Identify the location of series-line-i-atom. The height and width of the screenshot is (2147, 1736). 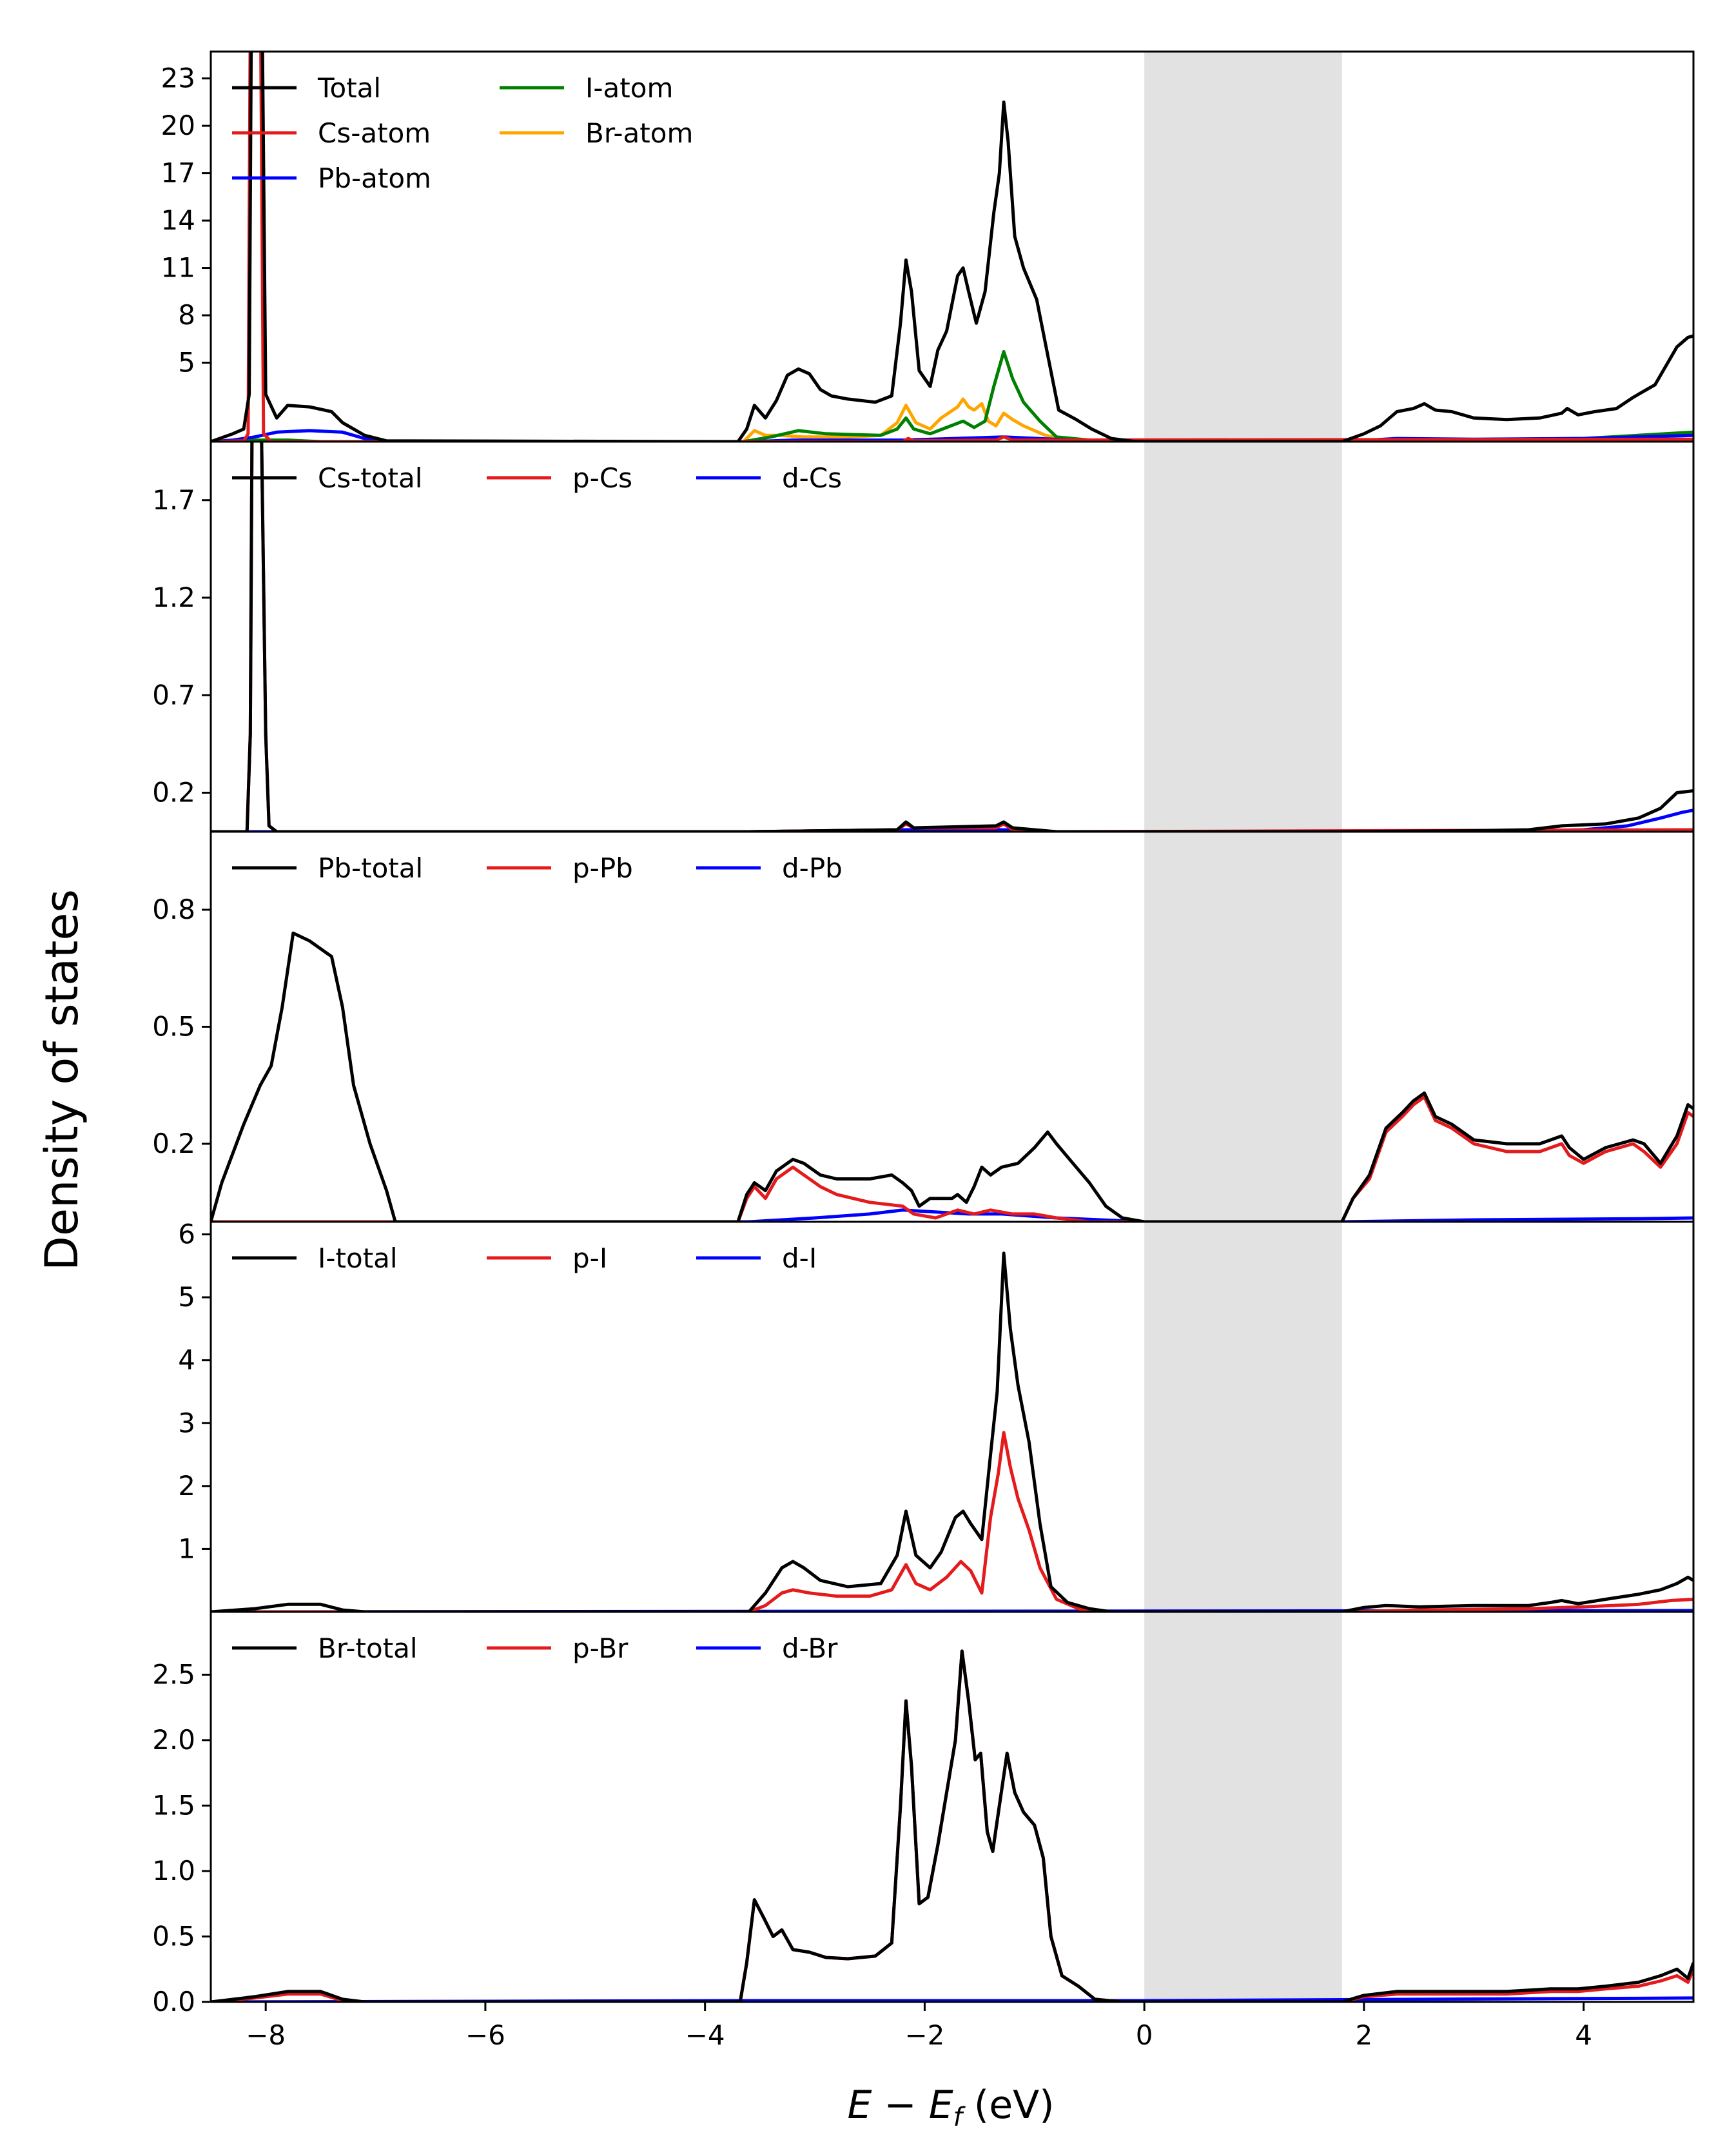
(952, 395).